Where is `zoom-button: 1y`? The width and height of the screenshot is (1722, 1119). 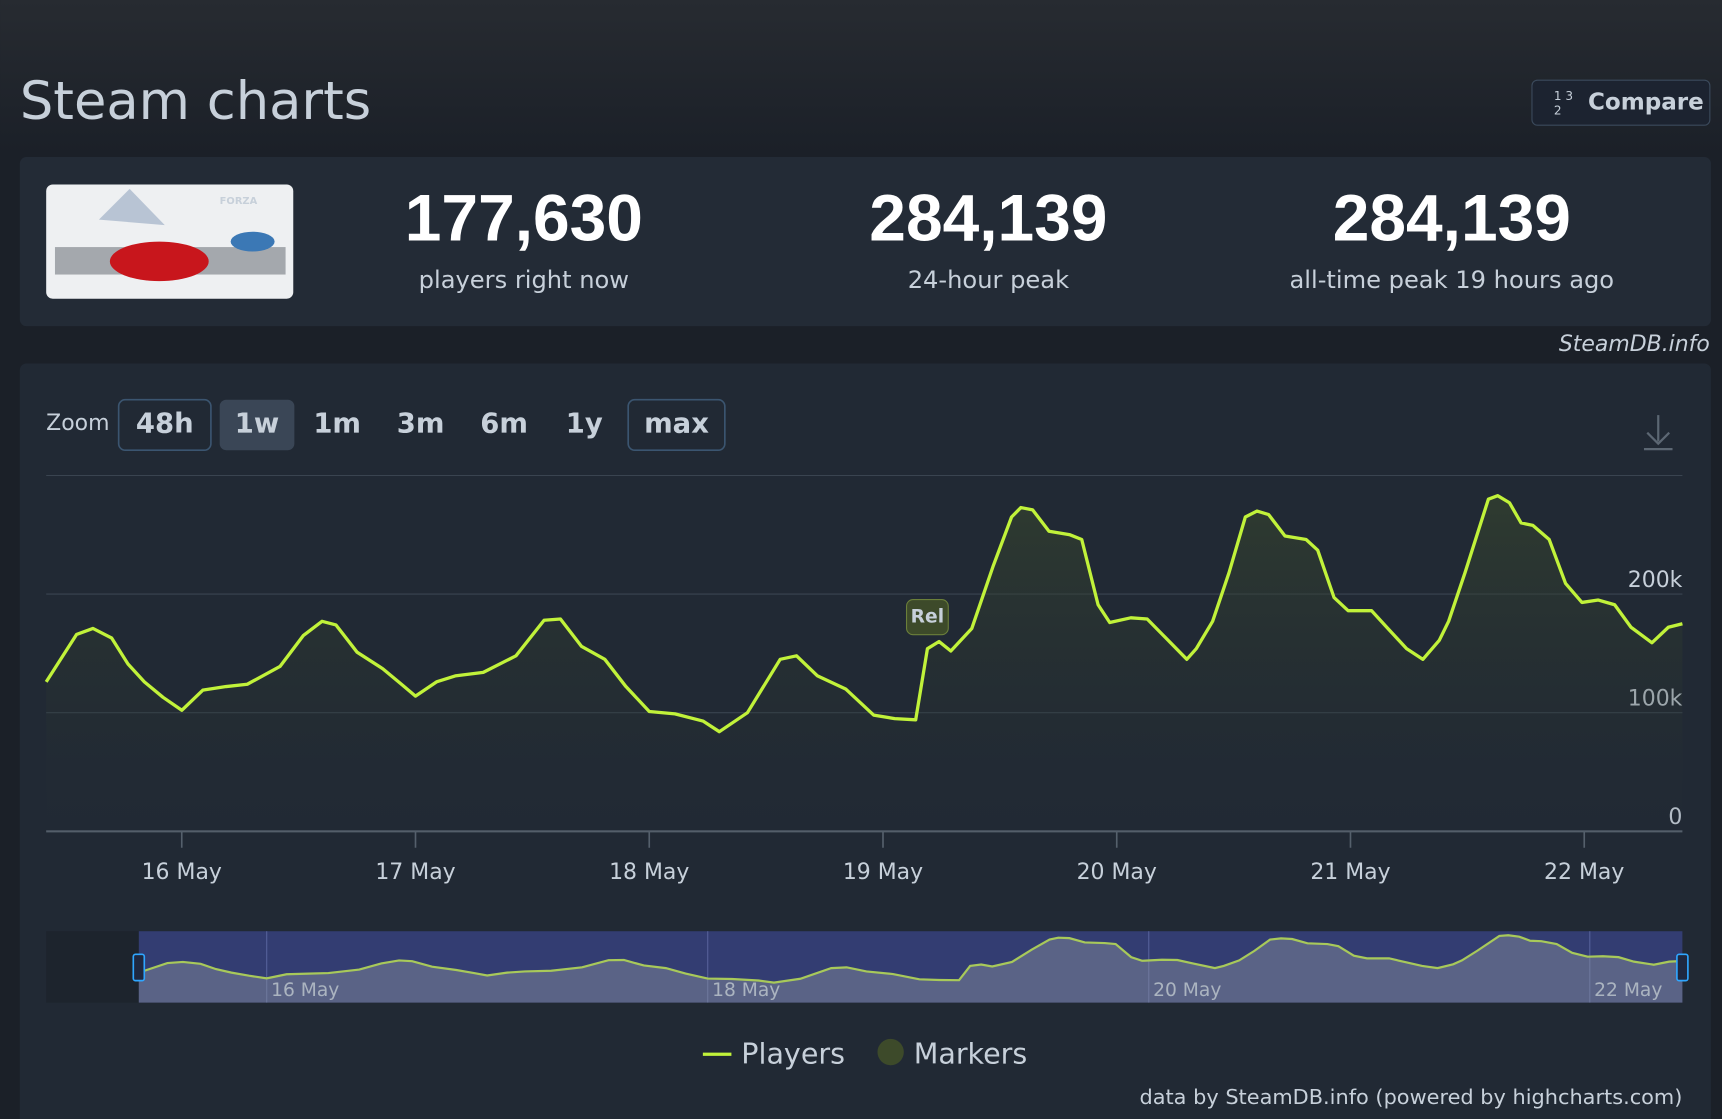 zoom-button: 1y is located at coordinates (584, 423).